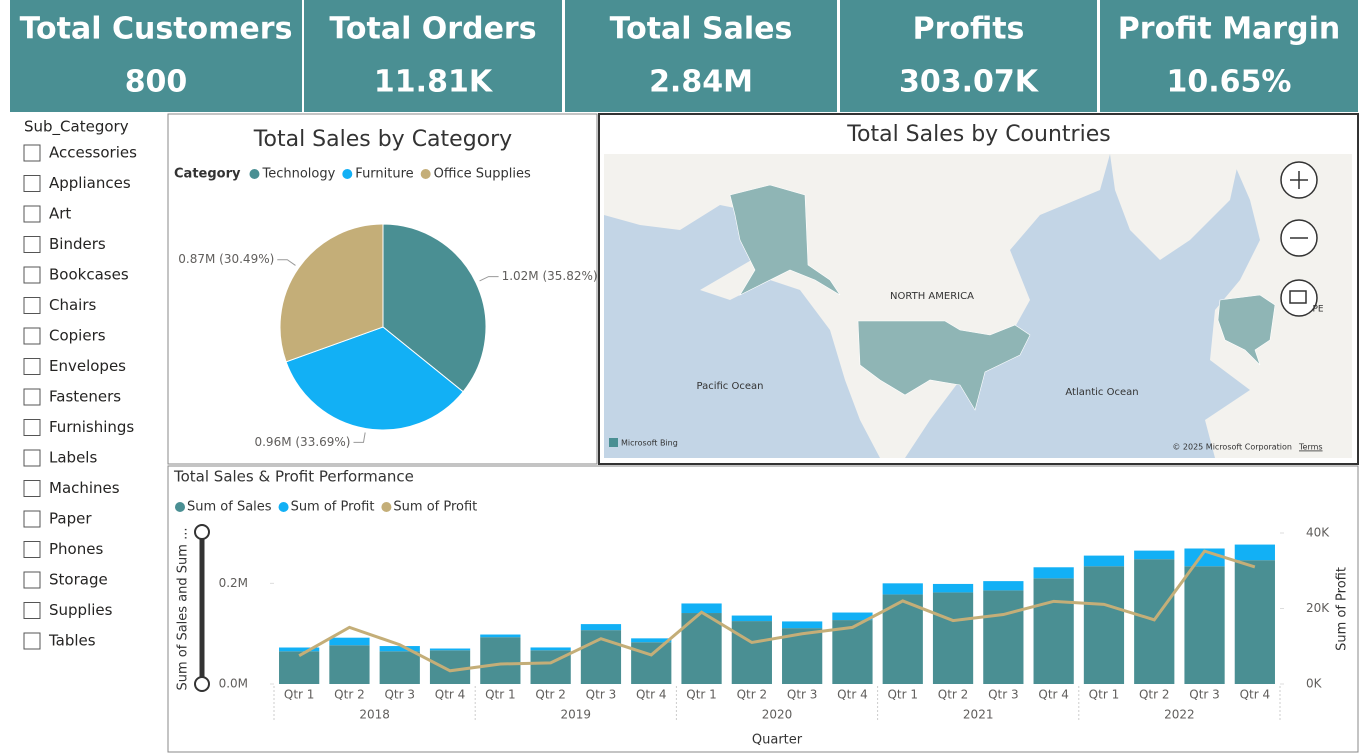 Image resolution: width=1372 pixels, height=754 pixels. What do you see at coordinates (73, 458) in the screenshot?
I see `slicer-item: Labels` at bounding box center [73, 458].